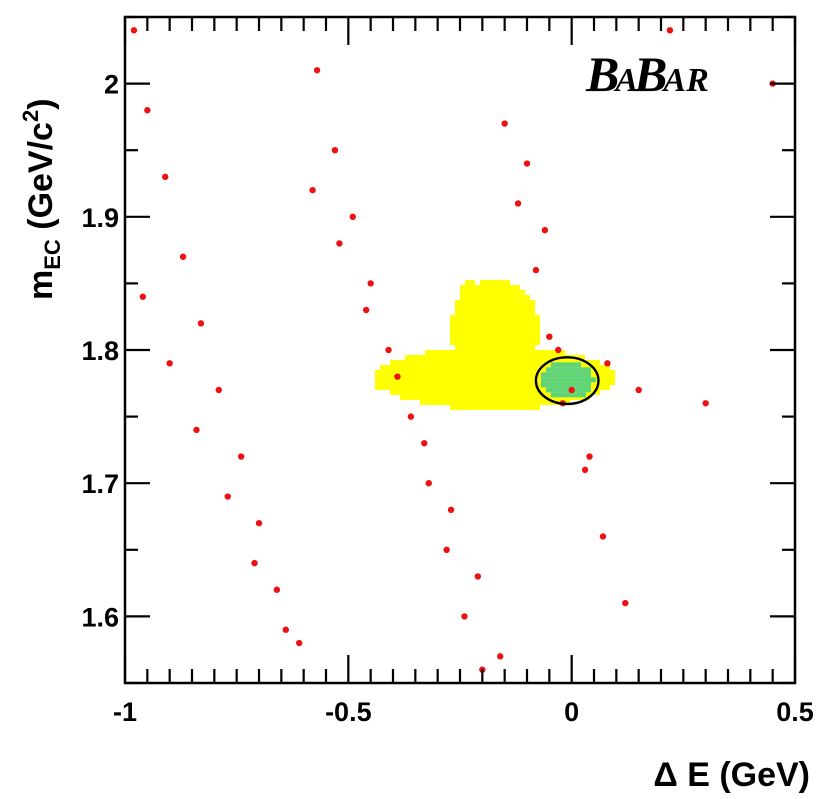  I want to click on x-axis-title: Δ E (GeV), so click(731, 775).